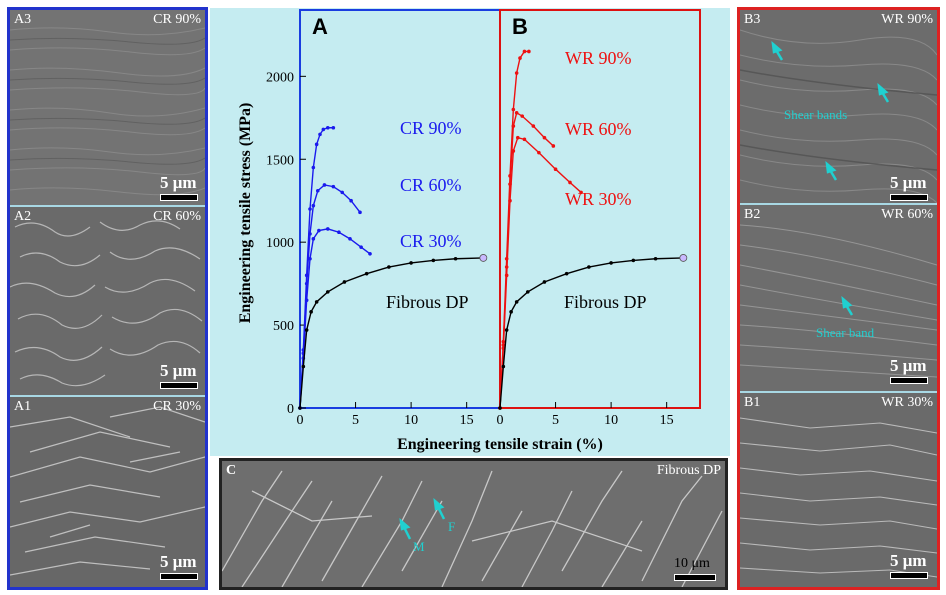  I want to click on y-tick-label: 2000, so click(280, 77).